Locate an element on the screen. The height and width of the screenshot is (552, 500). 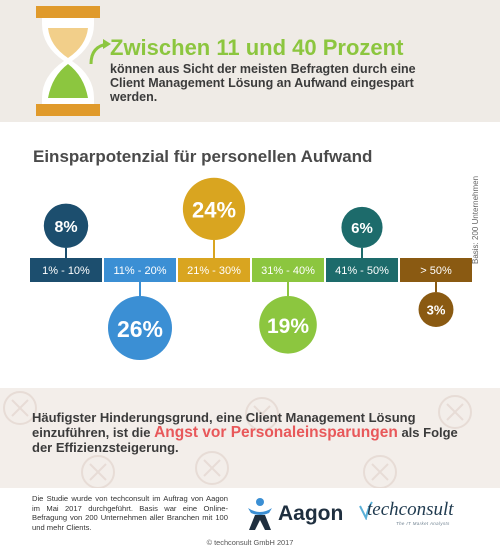
aagon-logo-text: Aagon is located at coordinates (311, 513).